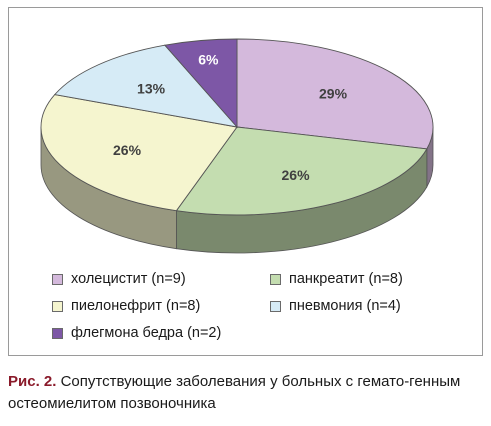 The image size is (491, 426). Describe the element at coordinates (146, 333) in the screenshot. I see `legend-label: флегмона бедра (n=2)` at that location.